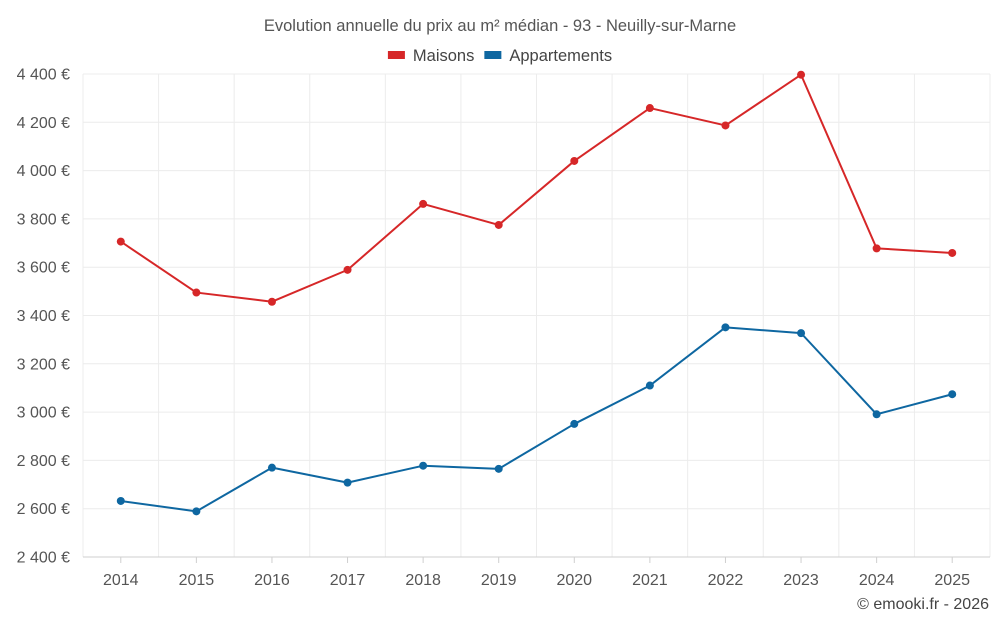 This screenshot has height=625, width=1000. What do you see at coordinates (801, 580) in the screenshot?
I see `x-tick-label: 2023` at bounding box center [801, 580].